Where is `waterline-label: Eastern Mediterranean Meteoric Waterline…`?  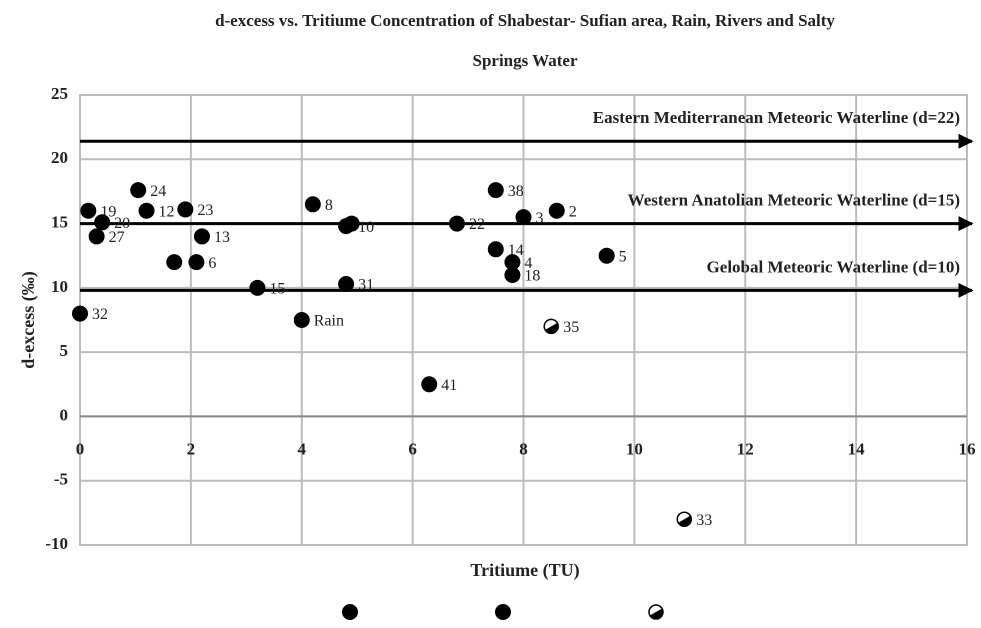 waterline-label: Eastern Mediterranean Meteoric Waterline… is located at coordinates (776, 117).